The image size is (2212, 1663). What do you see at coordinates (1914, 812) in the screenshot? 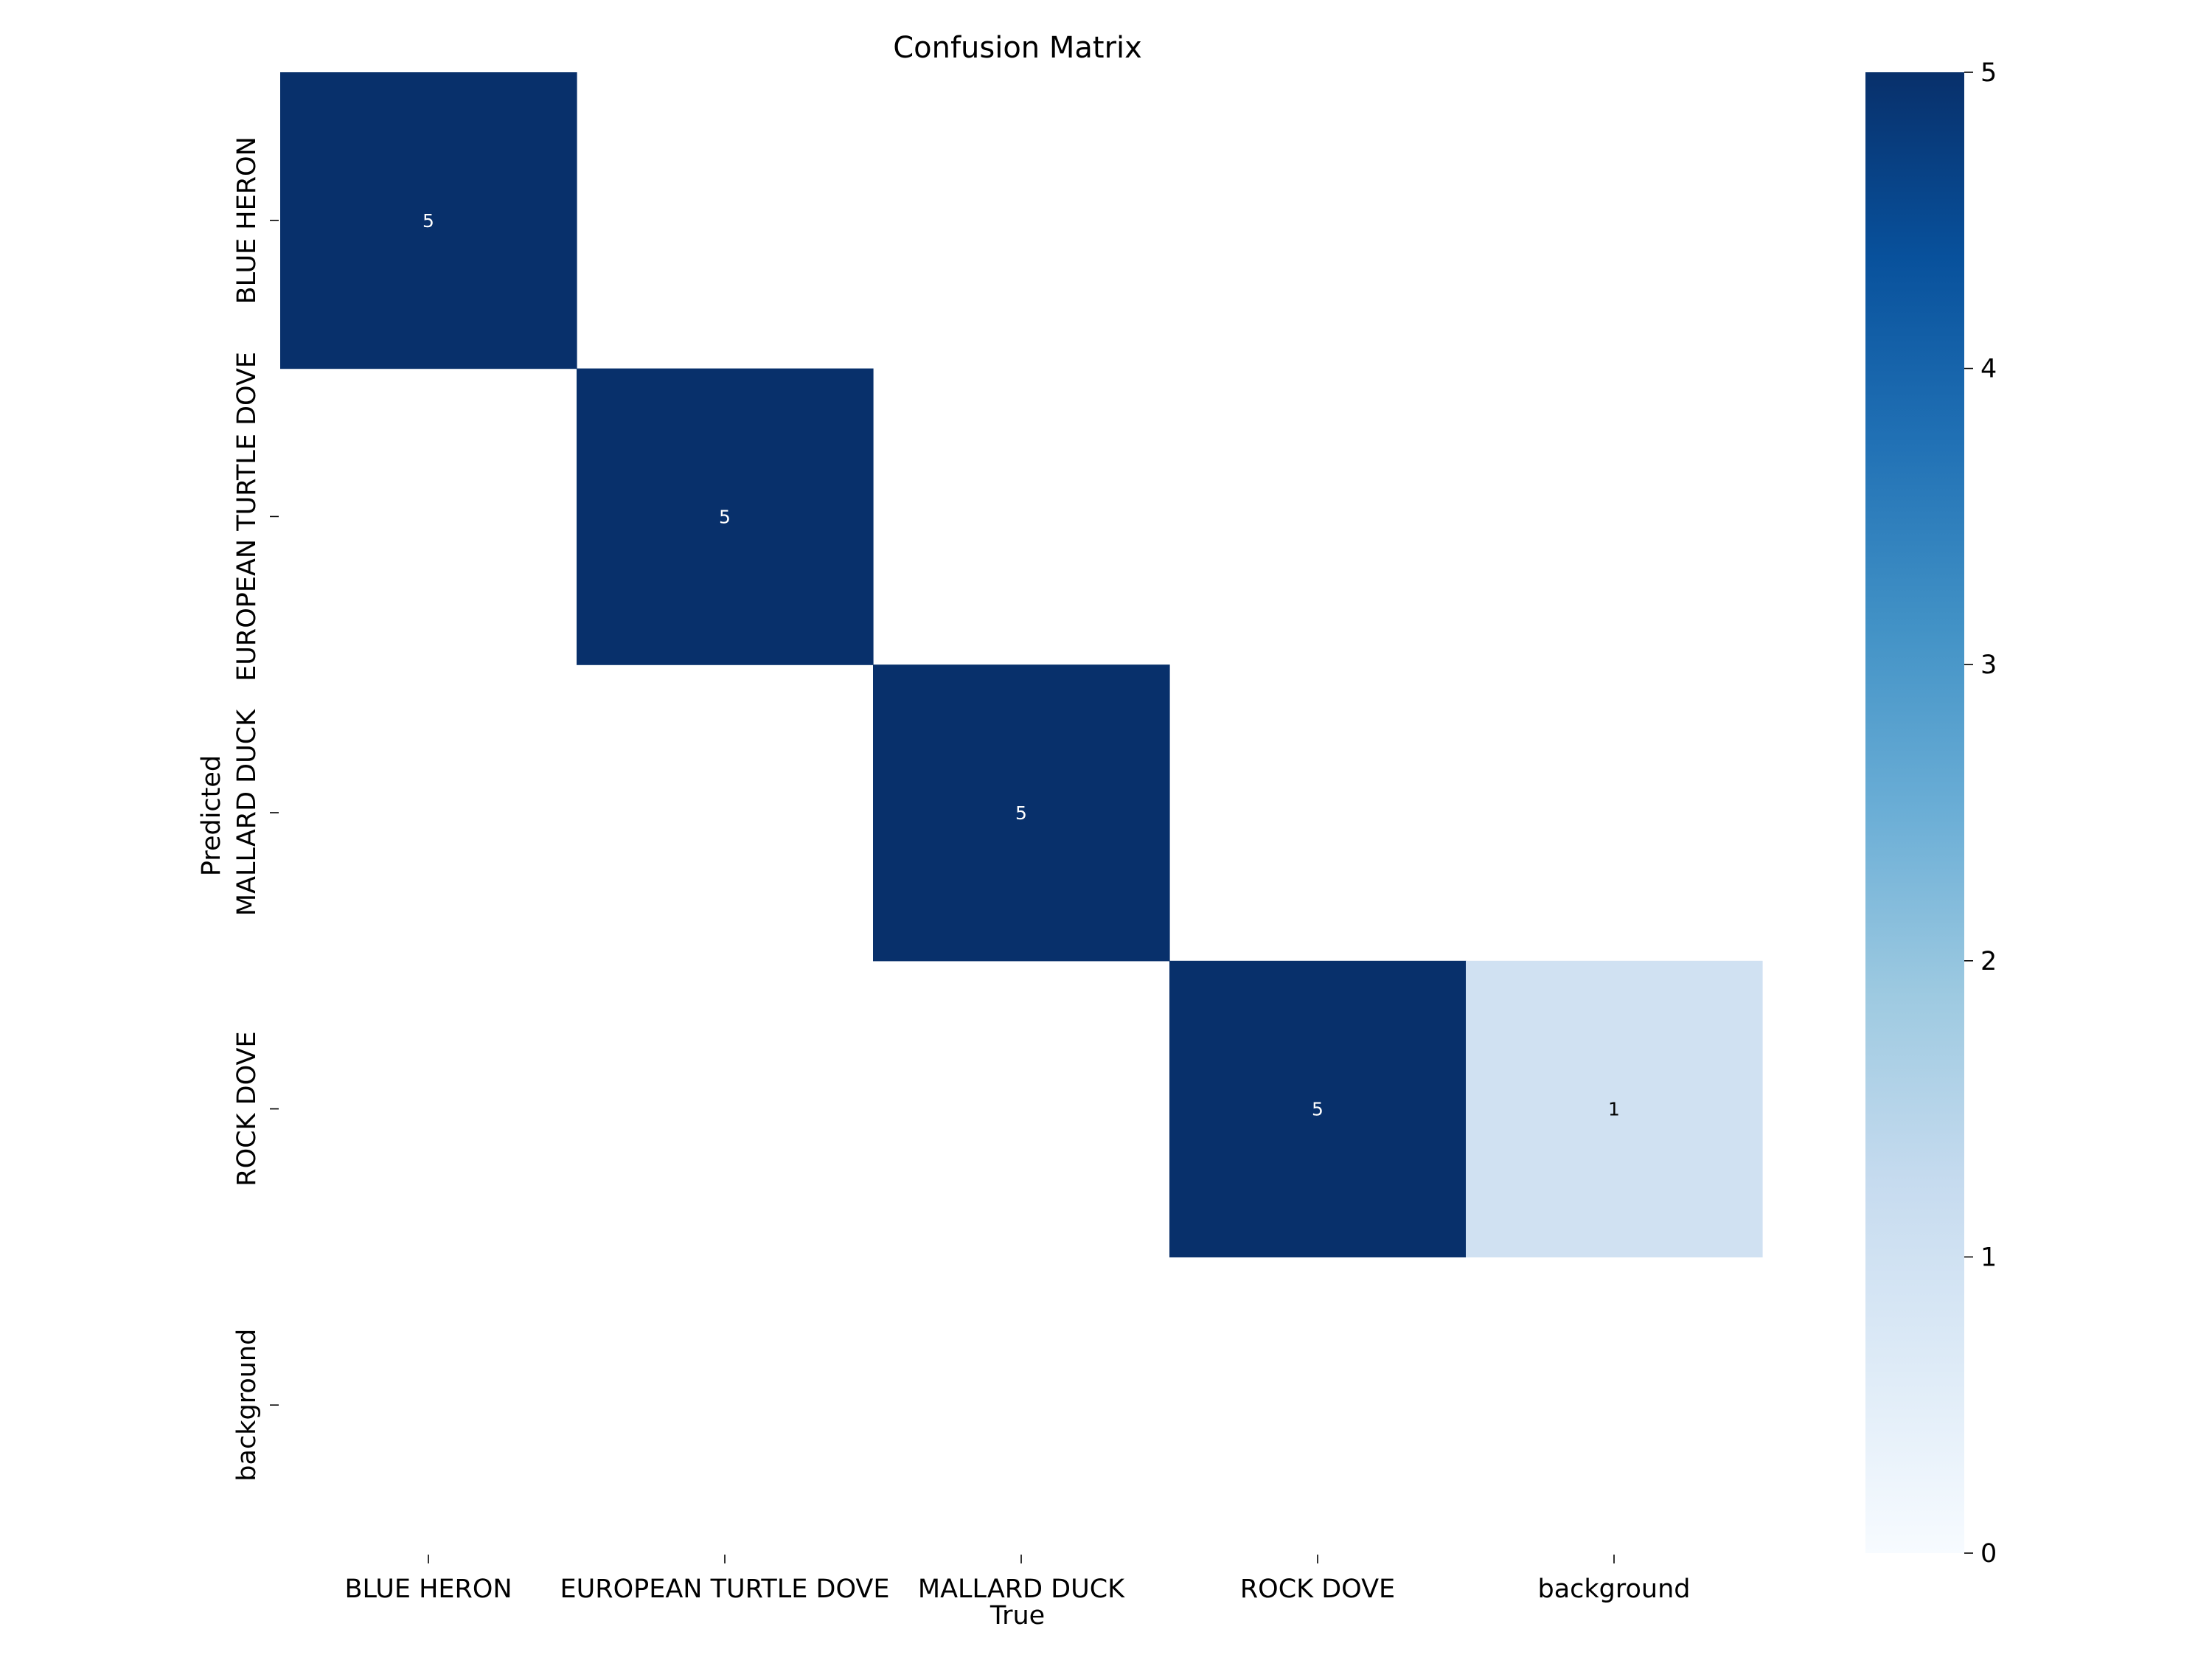
I see `colorbar` at bounding box center [1914, 812].